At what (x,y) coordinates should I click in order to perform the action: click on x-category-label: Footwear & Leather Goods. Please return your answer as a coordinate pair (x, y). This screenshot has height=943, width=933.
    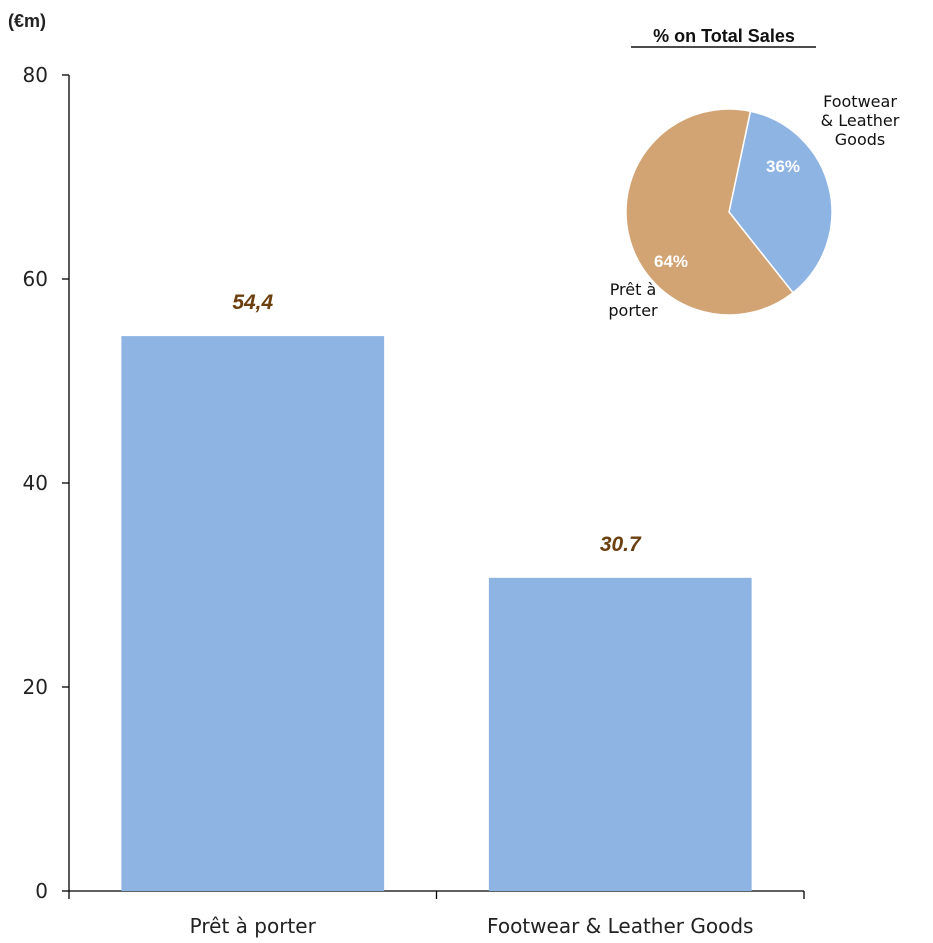
    Looking at the image, I should click on (620, 926).